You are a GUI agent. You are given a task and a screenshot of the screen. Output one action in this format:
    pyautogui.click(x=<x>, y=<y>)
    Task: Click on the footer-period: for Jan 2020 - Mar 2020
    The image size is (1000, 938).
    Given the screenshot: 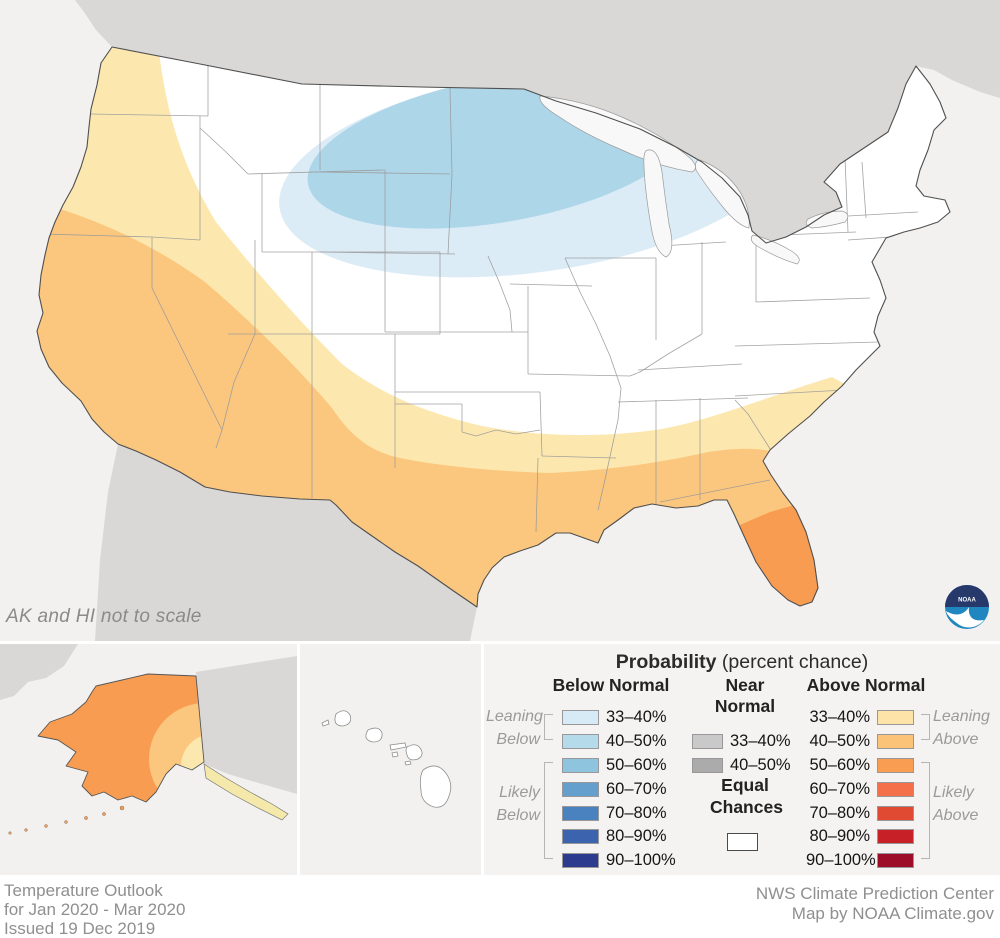 What is the action you would take?
    pyautogui.click(x=95, y=909)
    